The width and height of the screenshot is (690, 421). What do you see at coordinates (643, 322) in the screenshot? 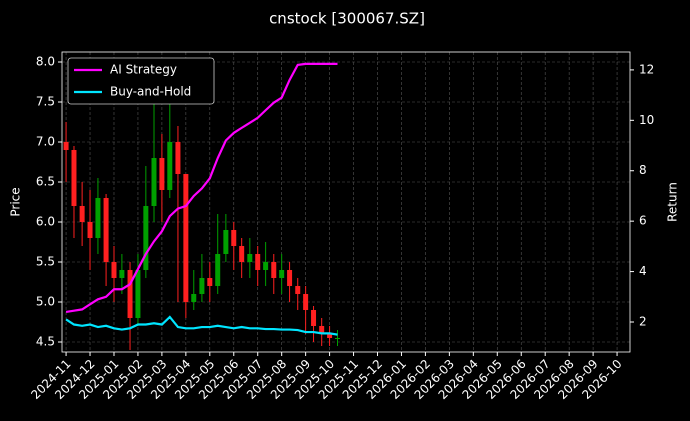
I see `y2-tick-label: 2` at bounding box center [643, 322].